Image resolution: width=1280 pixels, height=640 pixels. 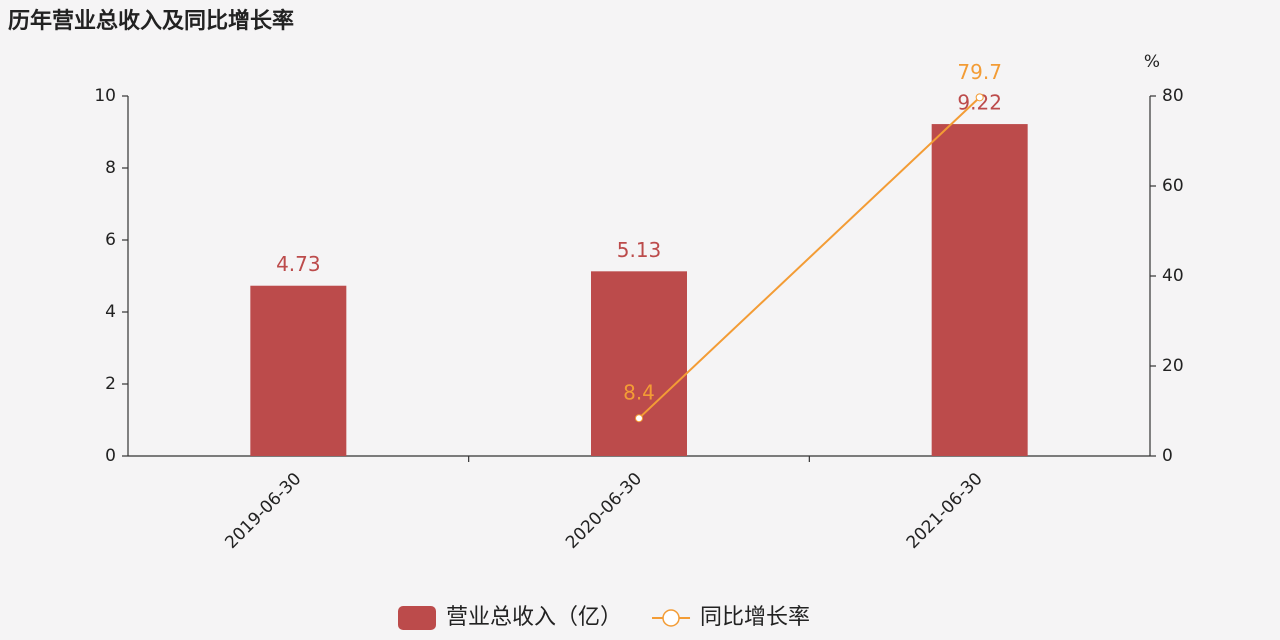 What do you see at coordinates (110, 384) in the screenshot?
I see `y-tick-label: 2` at bounding box center [110, 384].